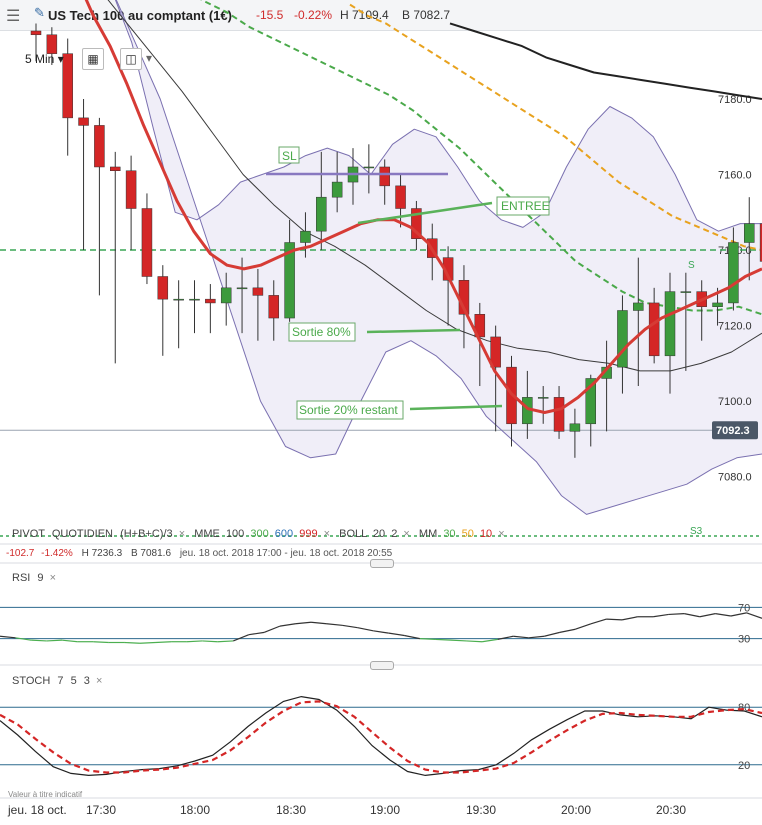 Image resolution: width=762 pixels, height=825 pixels. I want to click on hamburger-icon: ☰, so click(13, 16).